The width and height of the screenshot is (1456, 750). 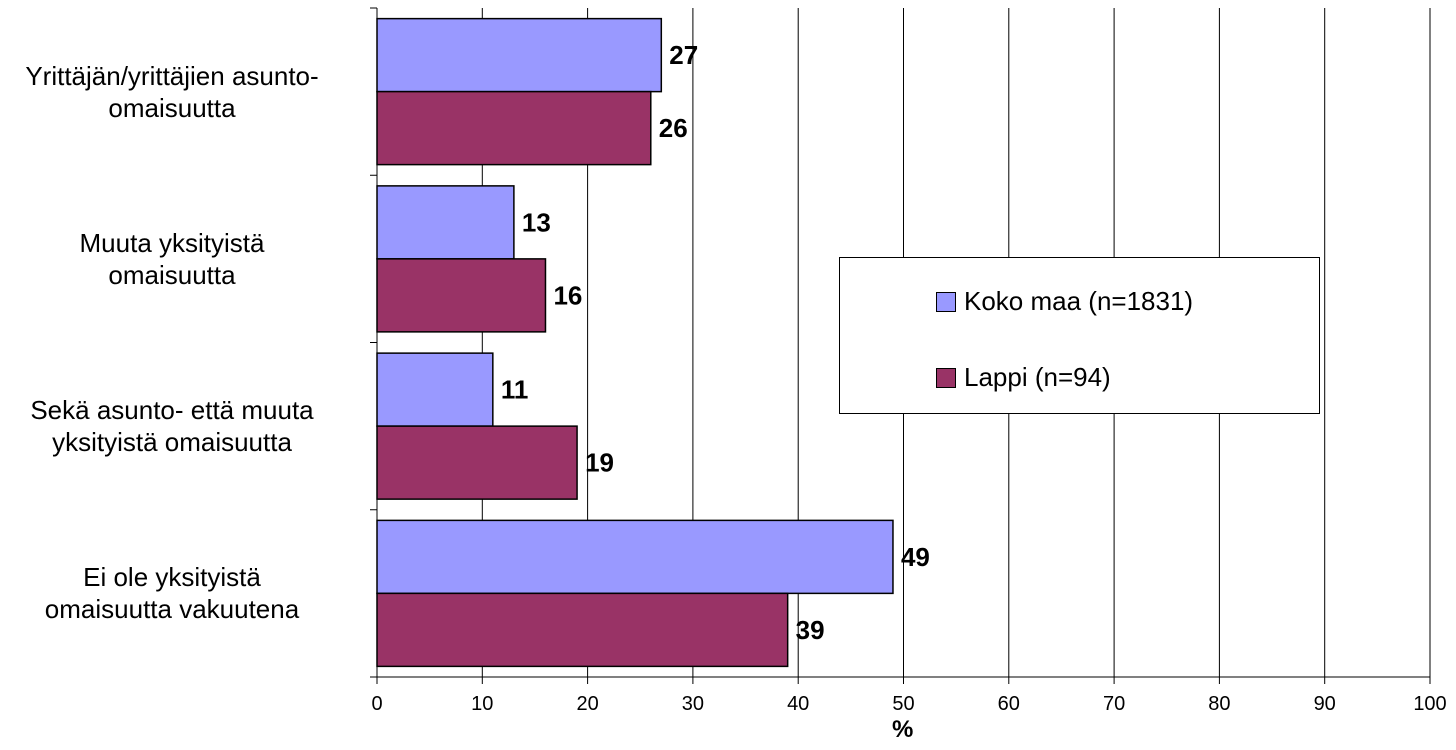 I want to click on x-tick-label: 30, so click(x=693, y=704).